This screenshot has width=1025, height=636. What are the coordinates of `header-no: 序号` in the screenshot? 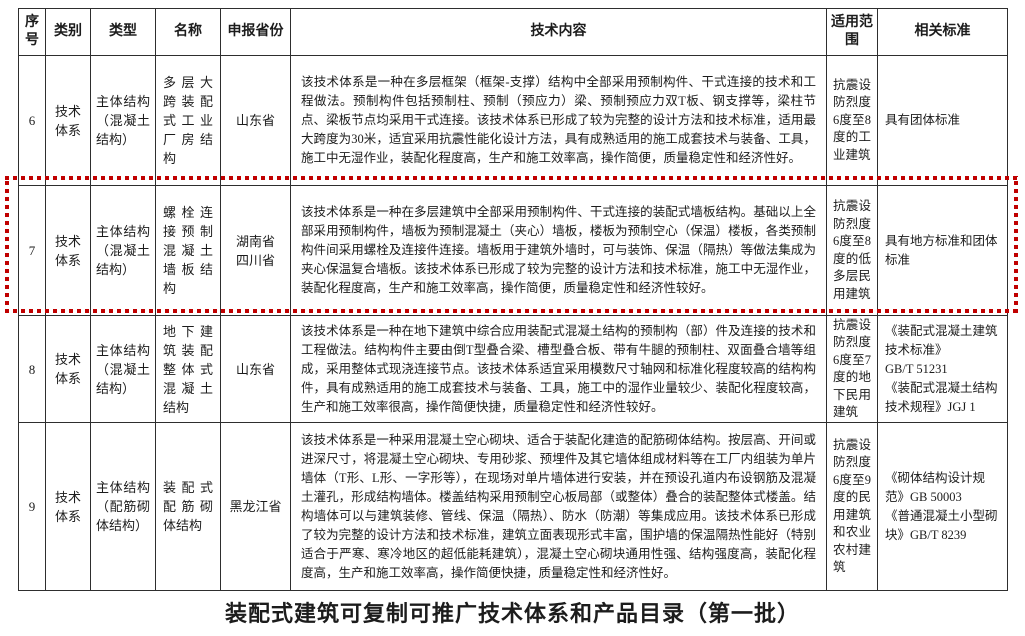 It's located at (32, 32).